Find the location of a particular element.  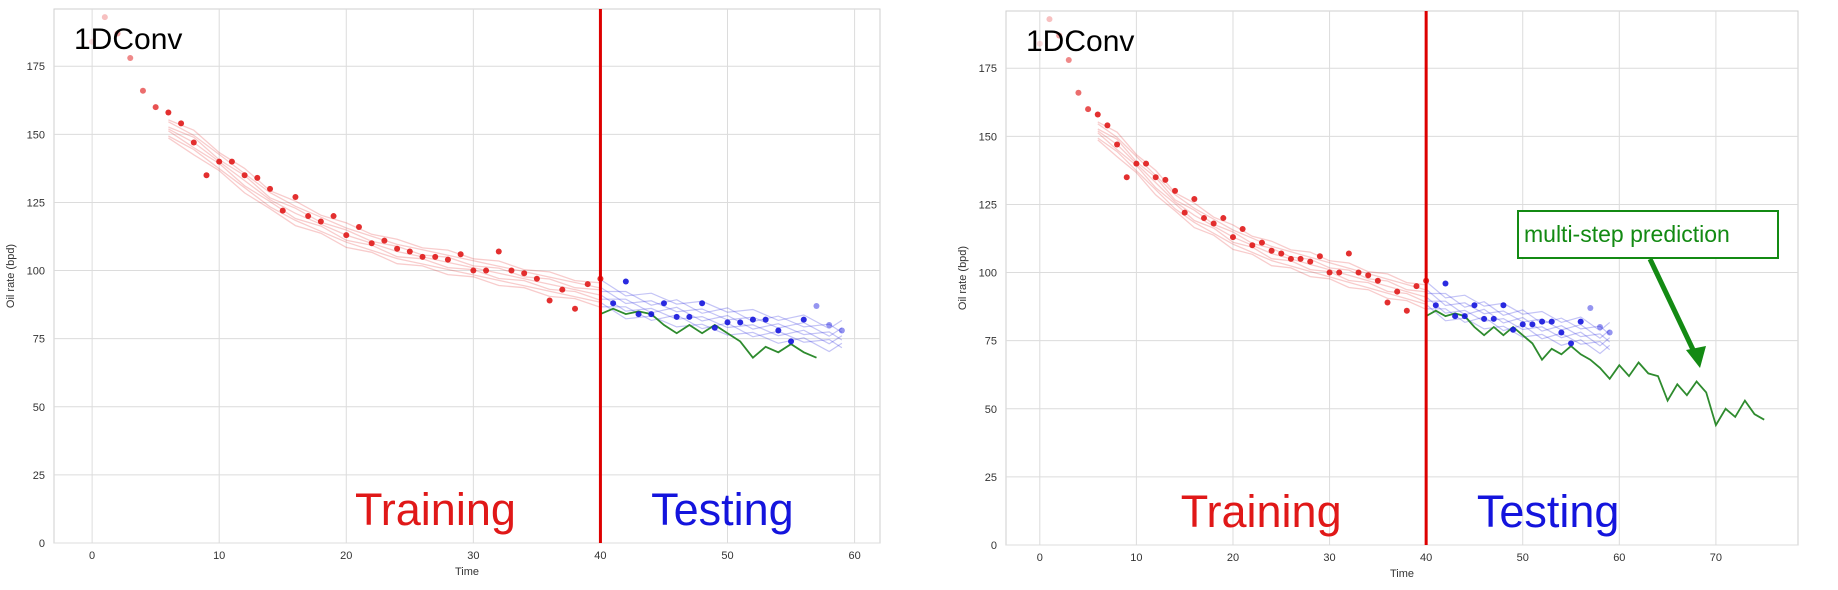

y-tick-label: 125 is located at coordinates (36, 203).